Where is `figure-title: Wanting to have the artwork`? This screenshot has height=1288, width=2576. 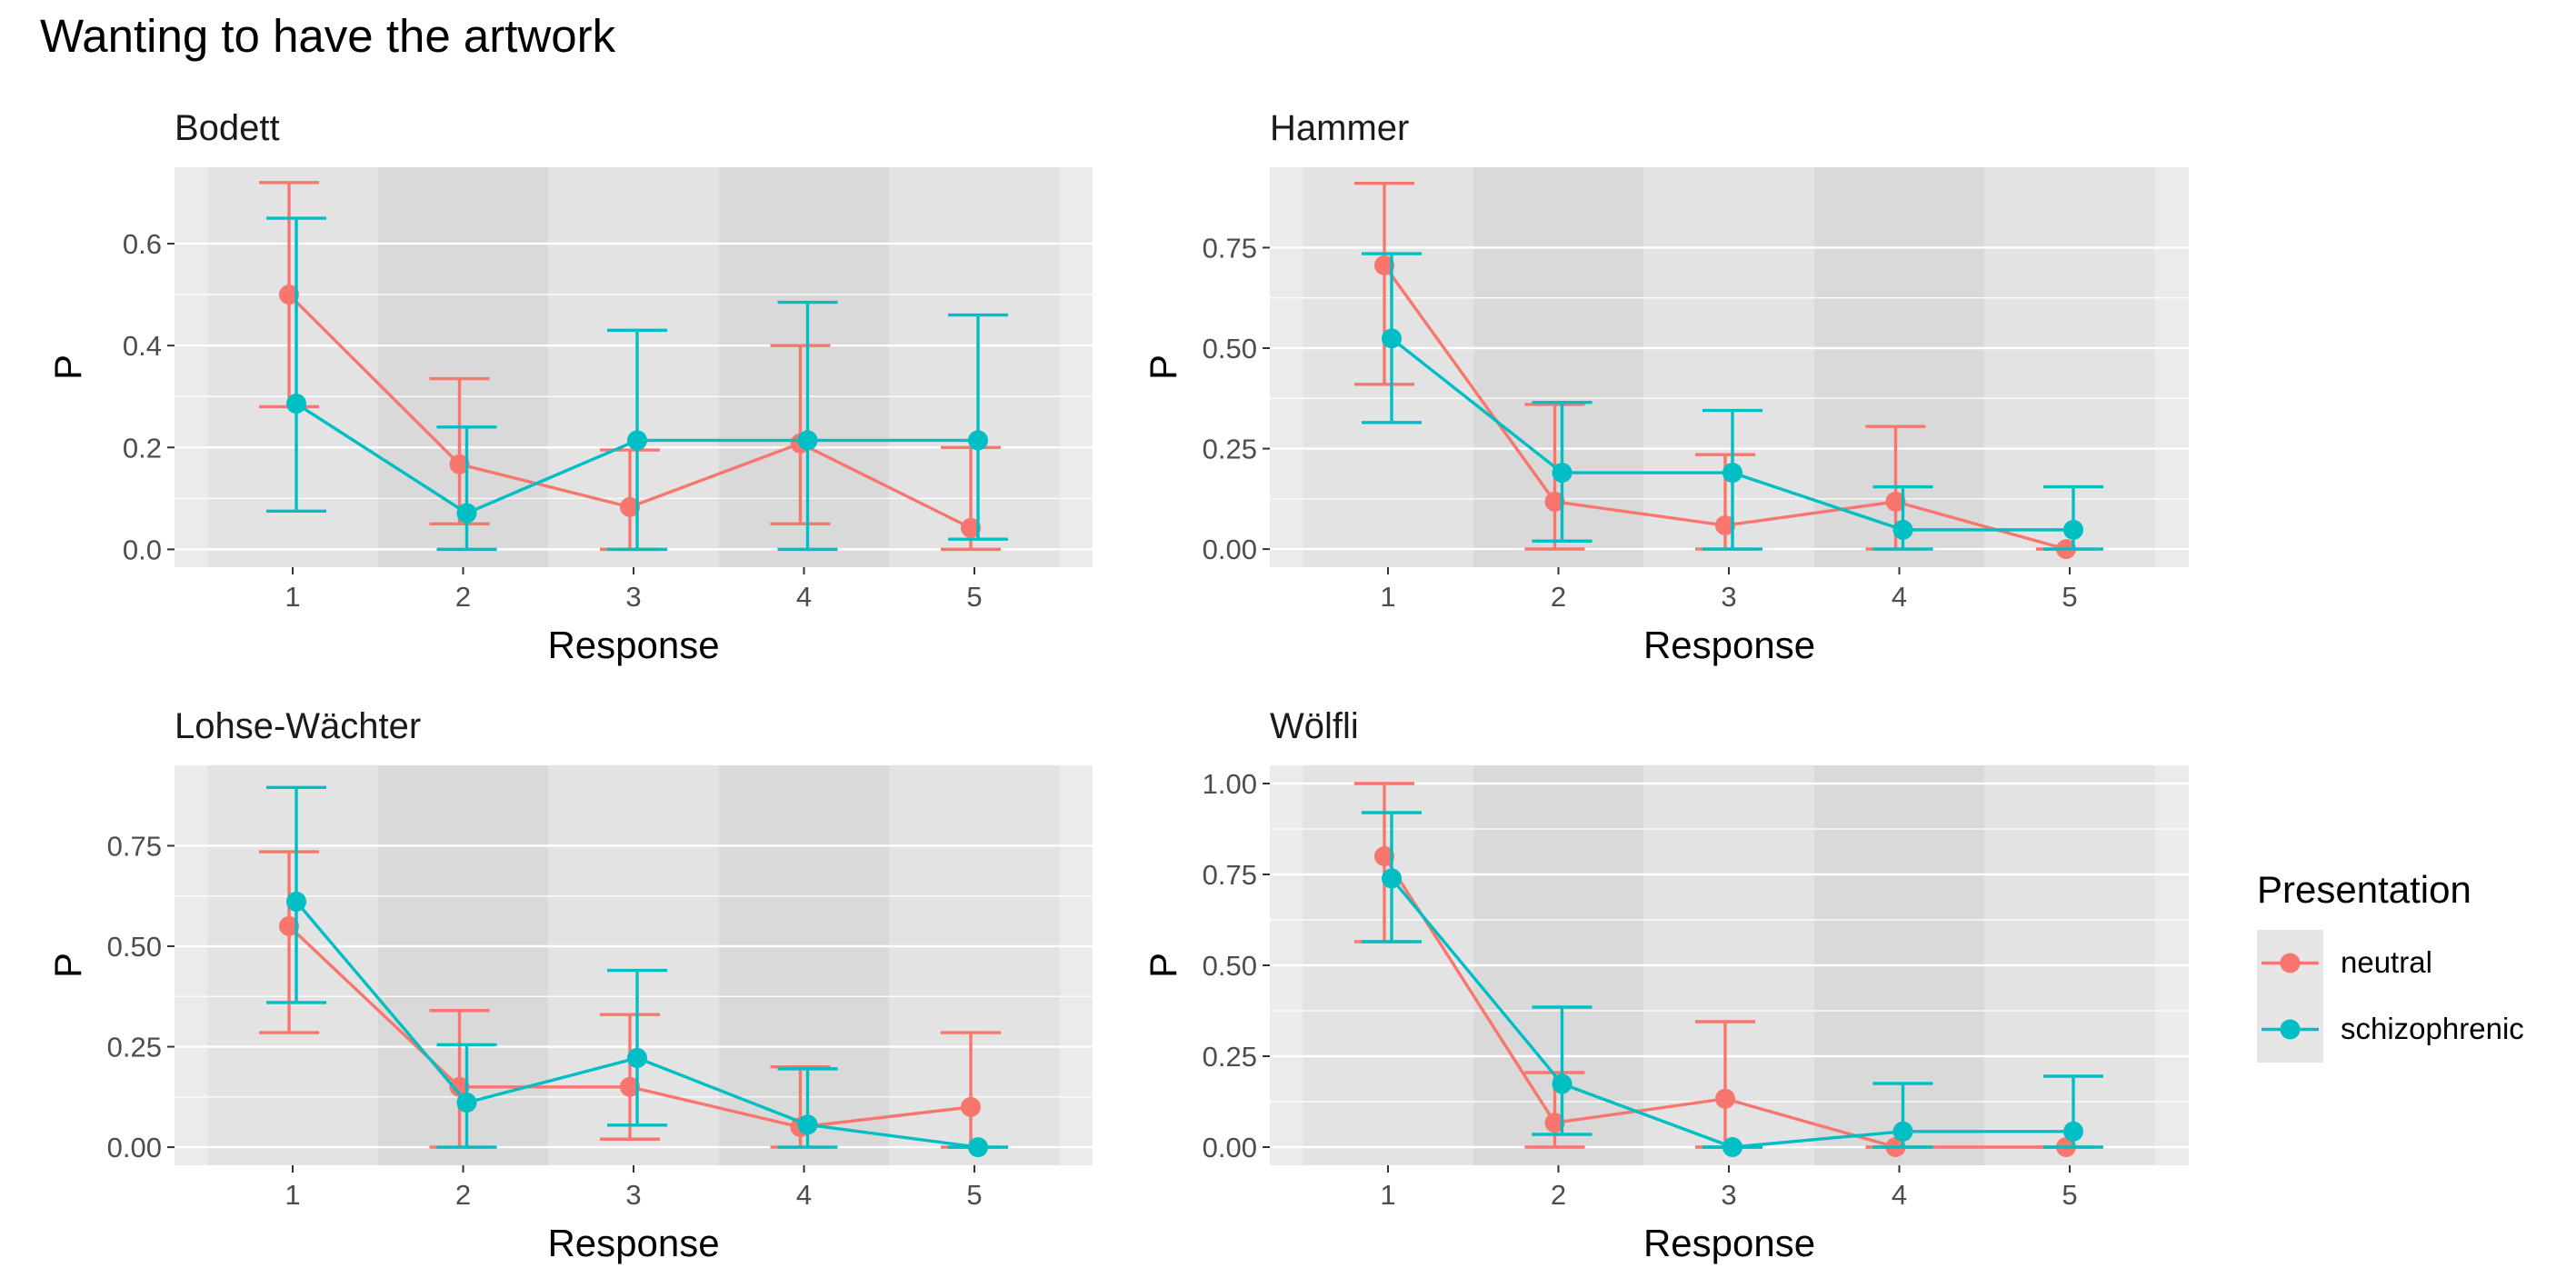 figure-title: Wanting to have the artwork is located at coordinates (328, 36).